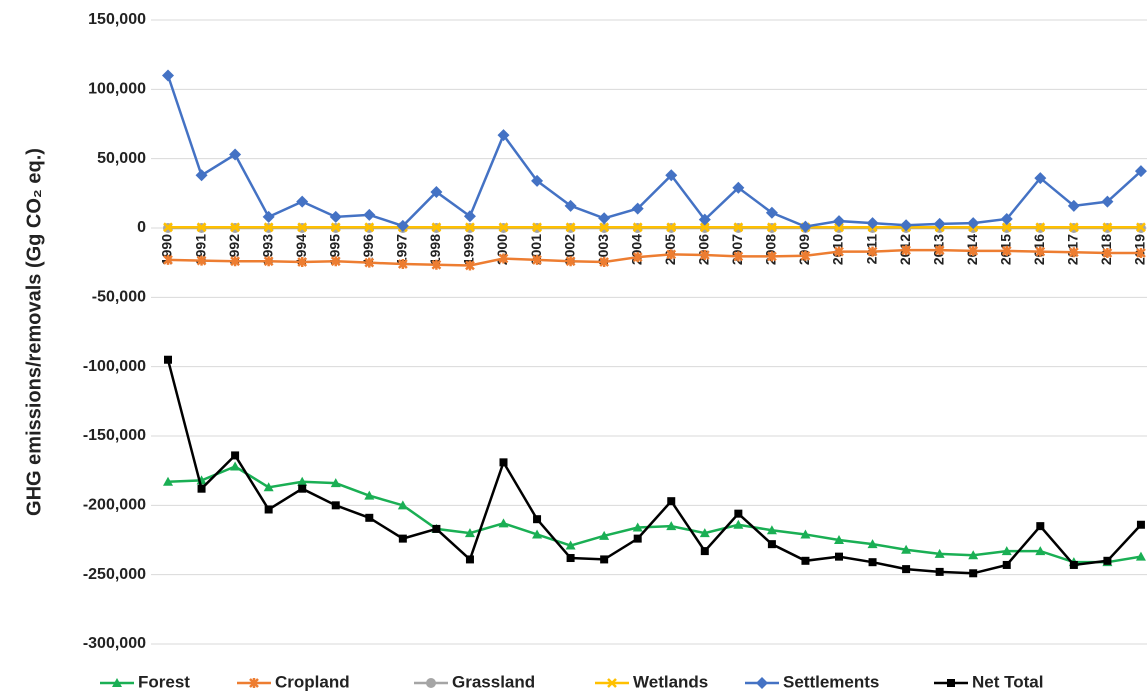  I want to click on x-tick-label: 2006, so click(704, 249).